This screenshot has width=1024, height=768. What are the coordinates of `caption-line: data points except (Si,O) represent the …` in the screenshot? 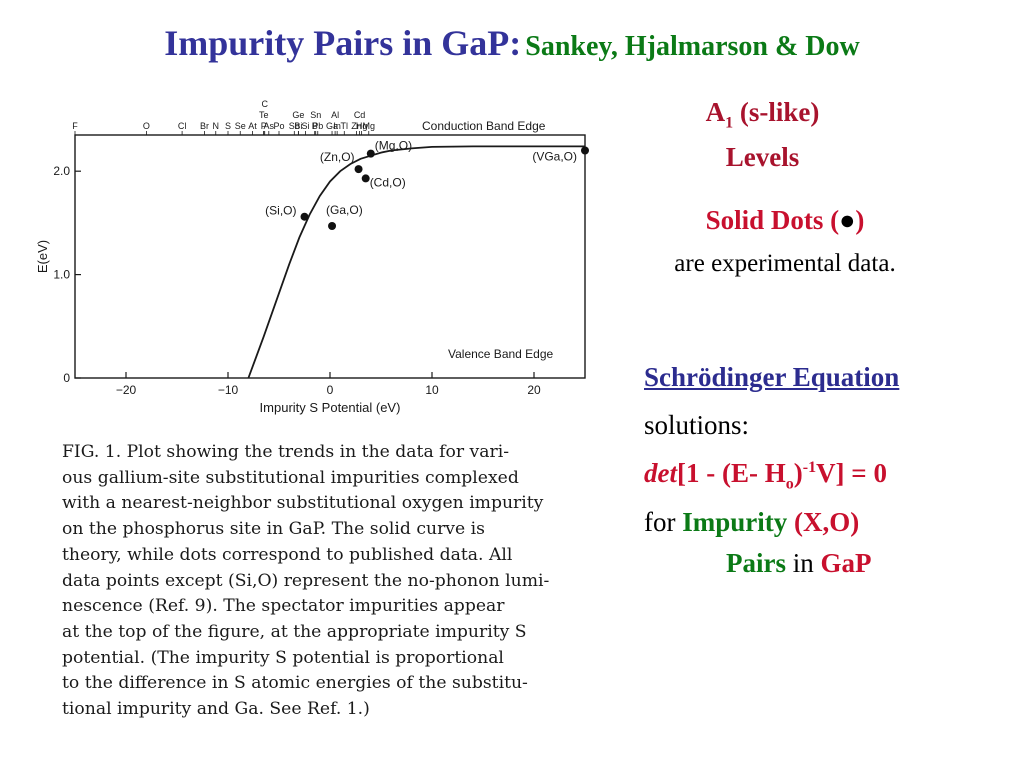 It's located at (306, 580).